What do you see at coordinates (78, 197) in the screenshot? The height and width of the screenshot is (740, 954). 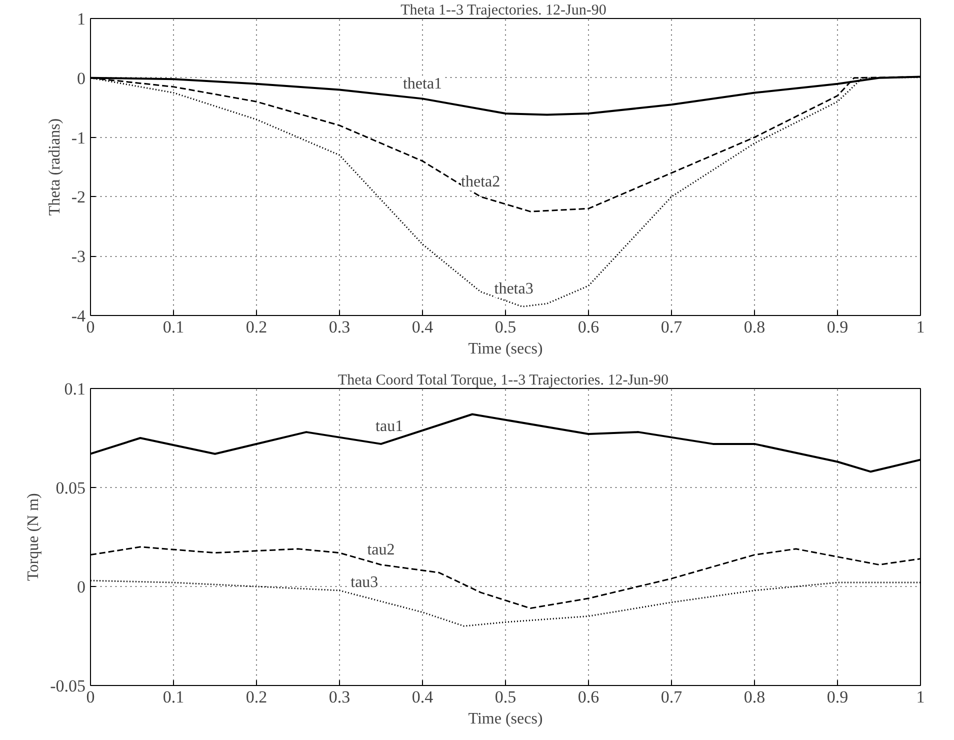 I see `y-tick-label: -2` at bounding box center [78, 197].